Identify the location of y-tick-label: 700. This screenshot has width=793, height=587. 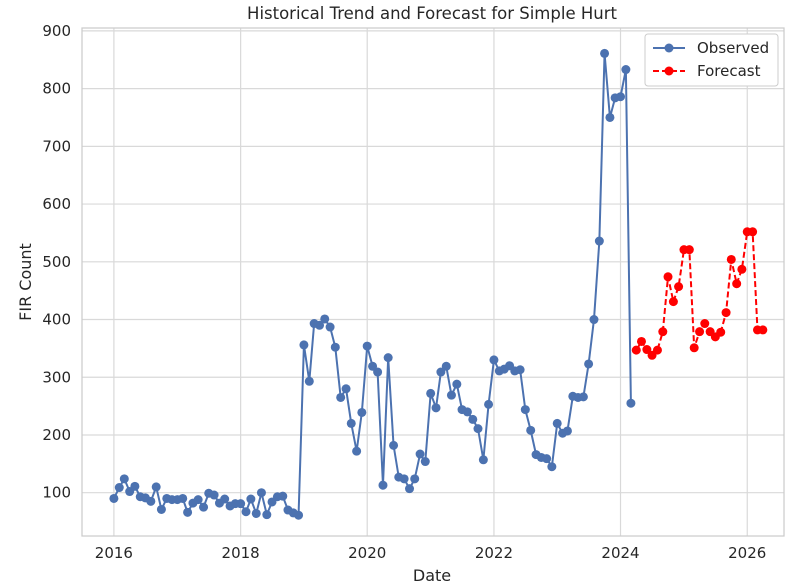
(56, 146).